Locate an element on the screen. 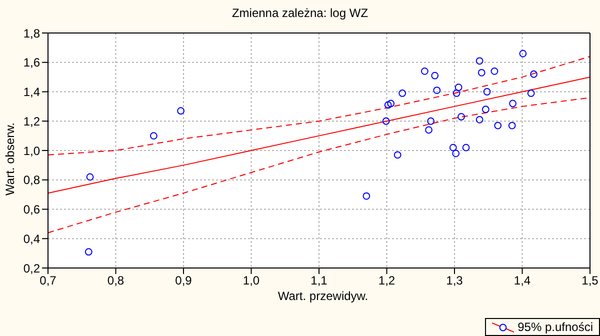  x-tick-label: 1,0 is located at coordinates (251, 281).